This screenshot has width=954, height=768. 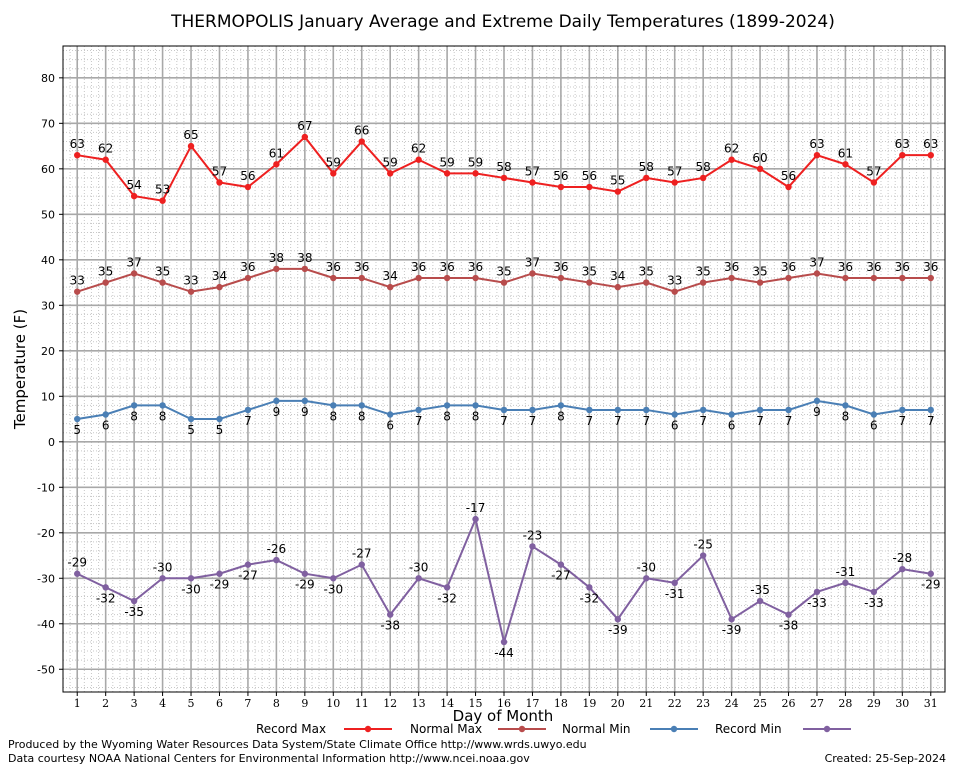 What do you see at coordinates (533, 535) in the screenshot?
I see `data-label: -23` at bounding box center [533, 535].